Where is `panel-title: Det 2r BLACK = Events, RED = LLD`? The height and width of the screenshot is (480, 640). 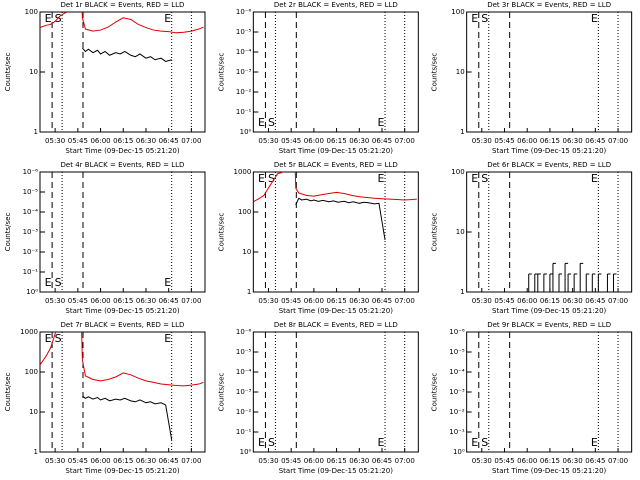 panel-title: Det 2r BLACK = Events, RED = LLD is located at coordinates (336, 5).